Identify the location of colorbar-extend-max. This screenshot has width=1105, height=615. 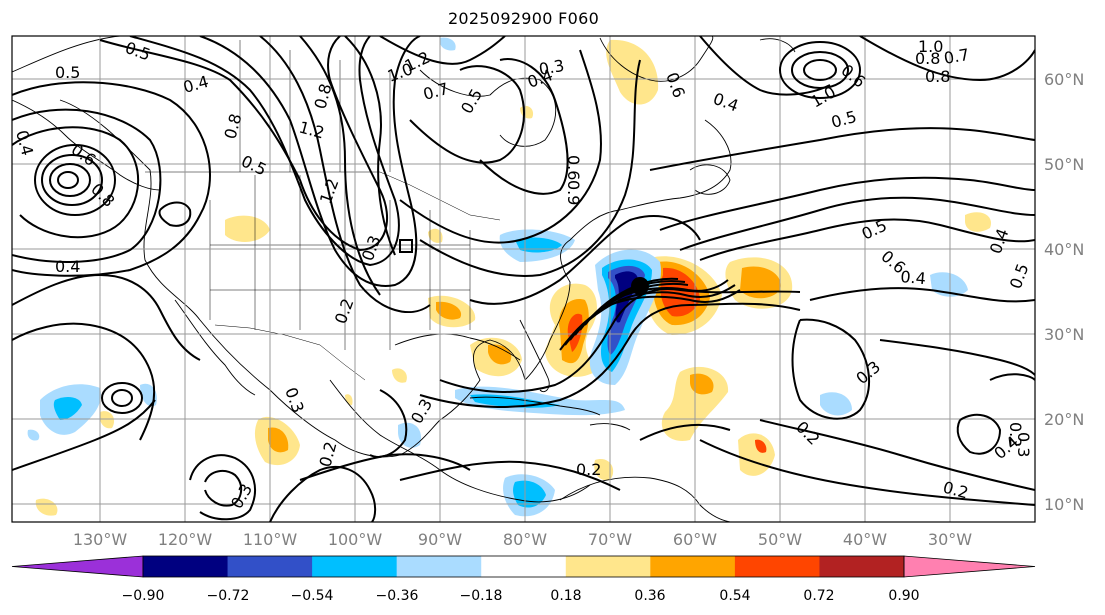
(969, 566).